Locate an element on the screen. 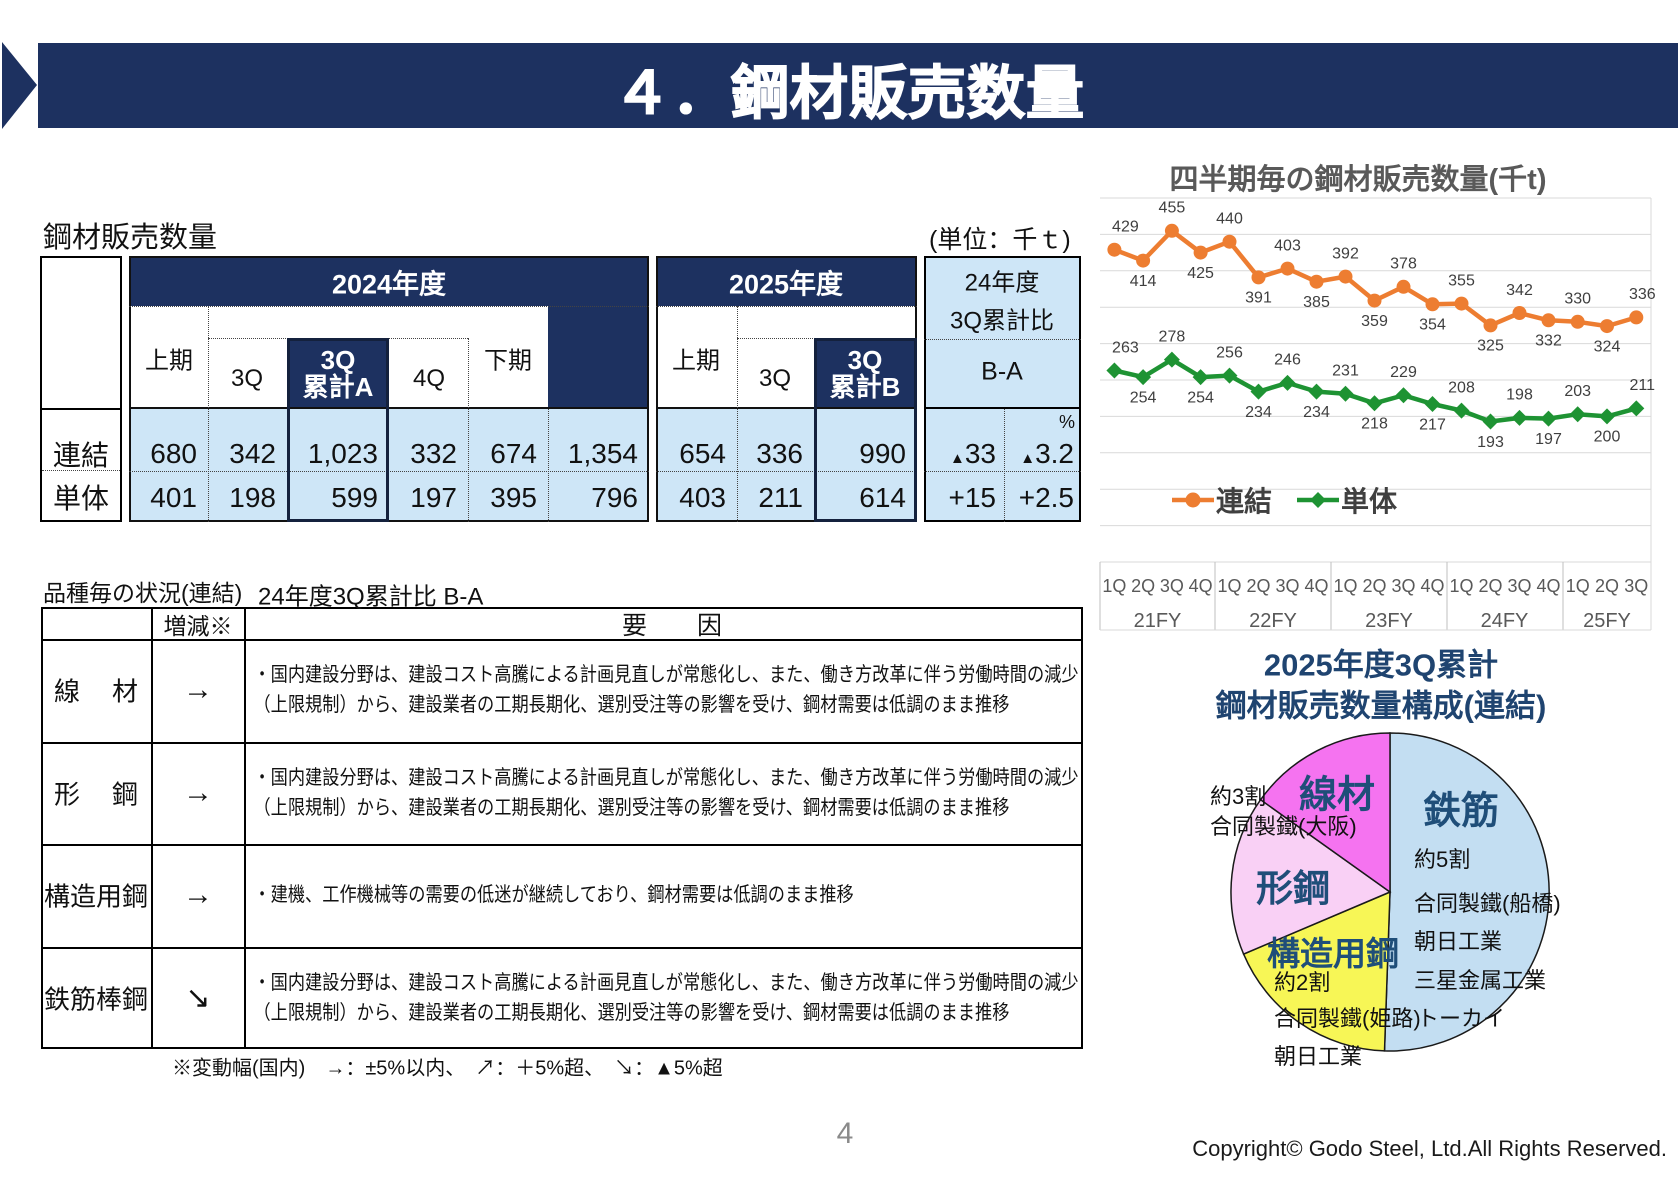 Image resolution: width=1678 pixels, height=1190 pixels. svg-text: 24FY is located at coordinates (1505, 621).